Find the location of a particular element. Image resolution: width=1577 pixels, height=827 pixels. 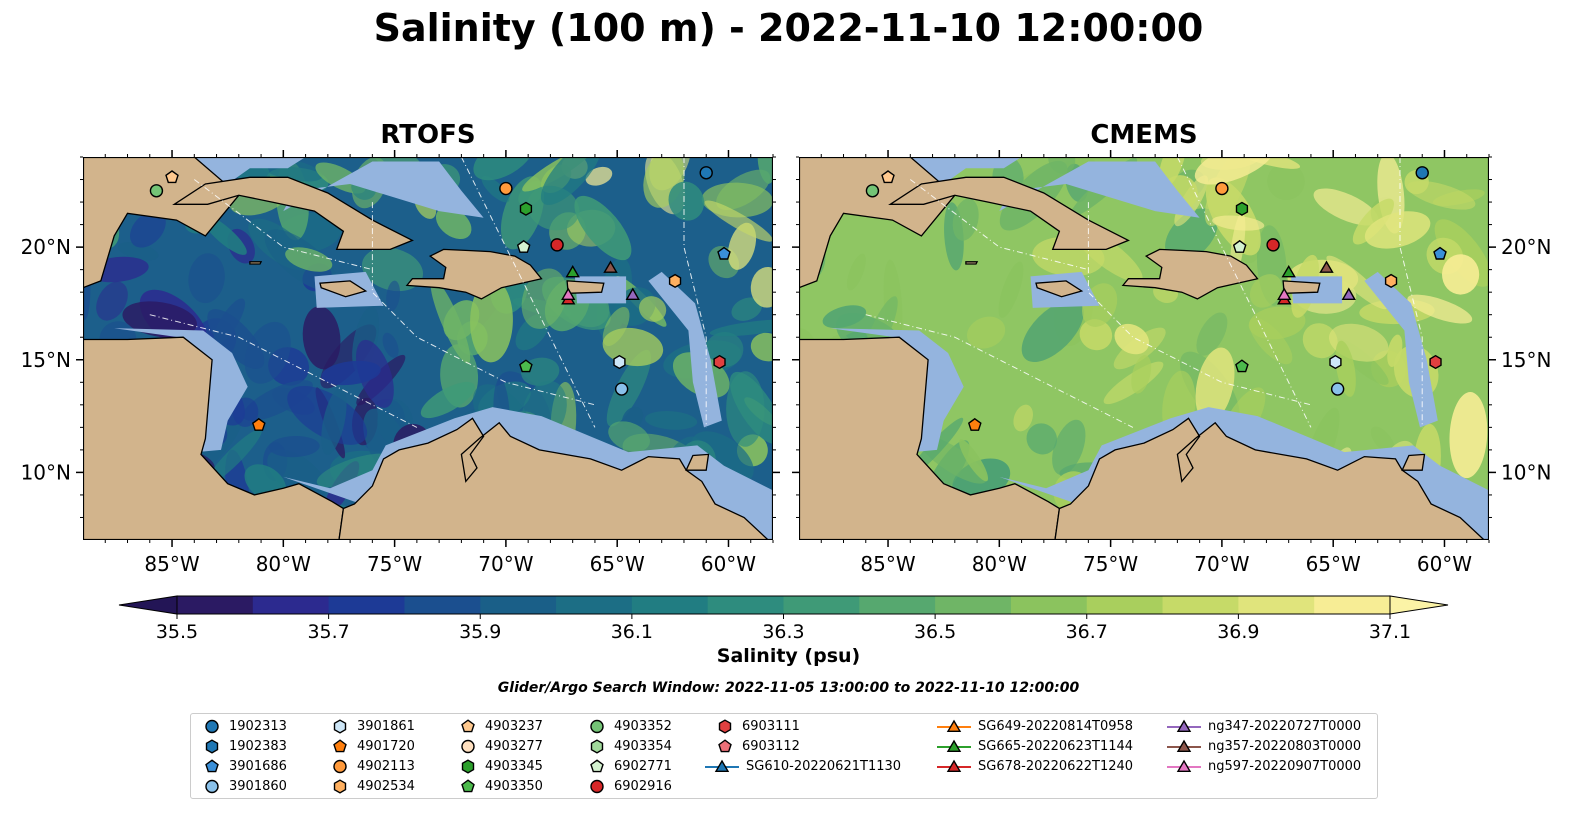

colorbar-tick-label: 36.3 is located at coordinates (783, 632).